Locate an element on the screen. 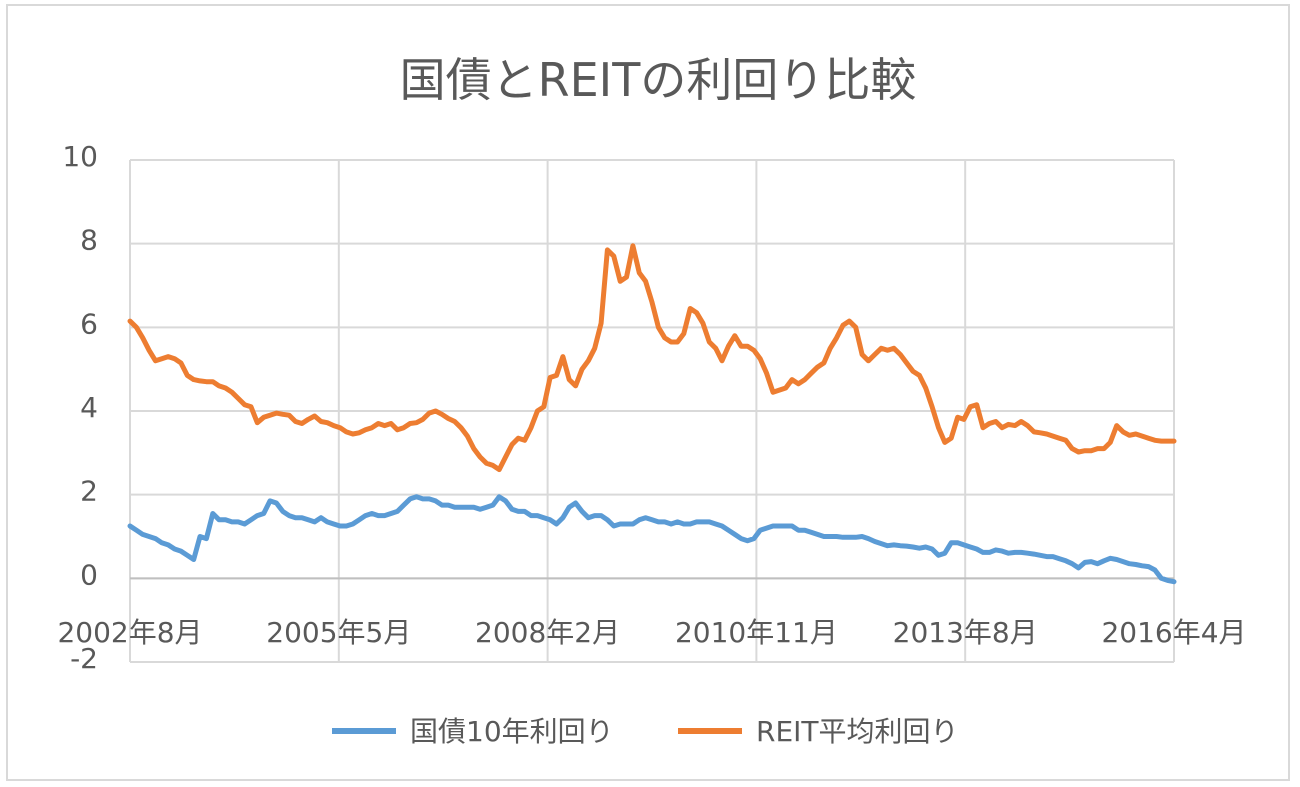 This screenshot has height=787, width=1300. y-tick-label: 8 is located at coordinates (89, 240).